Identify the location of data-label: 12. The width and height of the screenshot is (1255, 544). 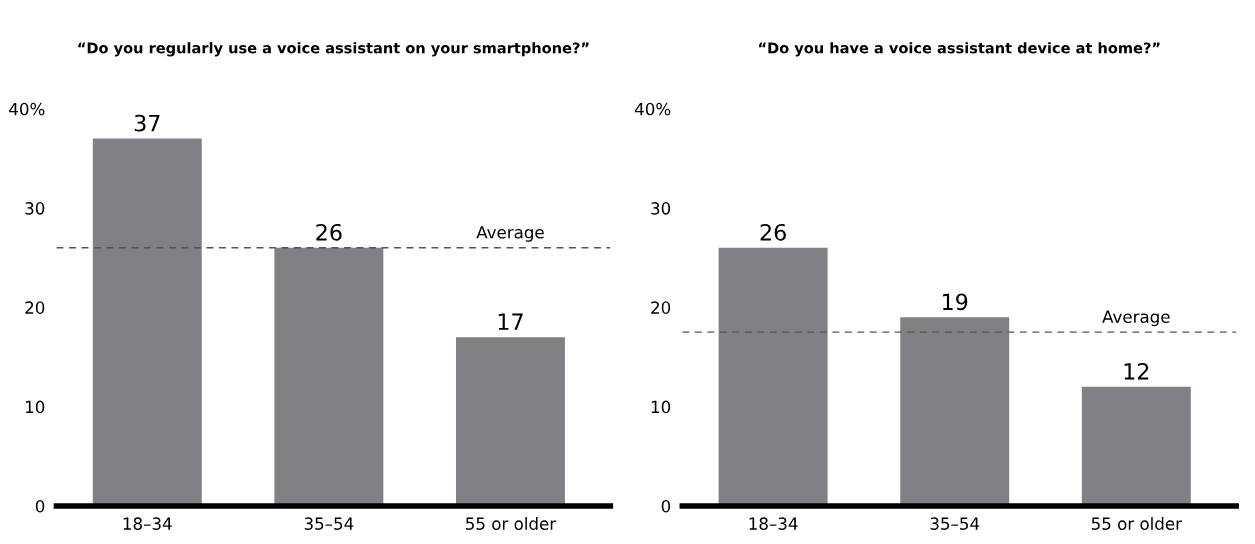
(1136, 371).